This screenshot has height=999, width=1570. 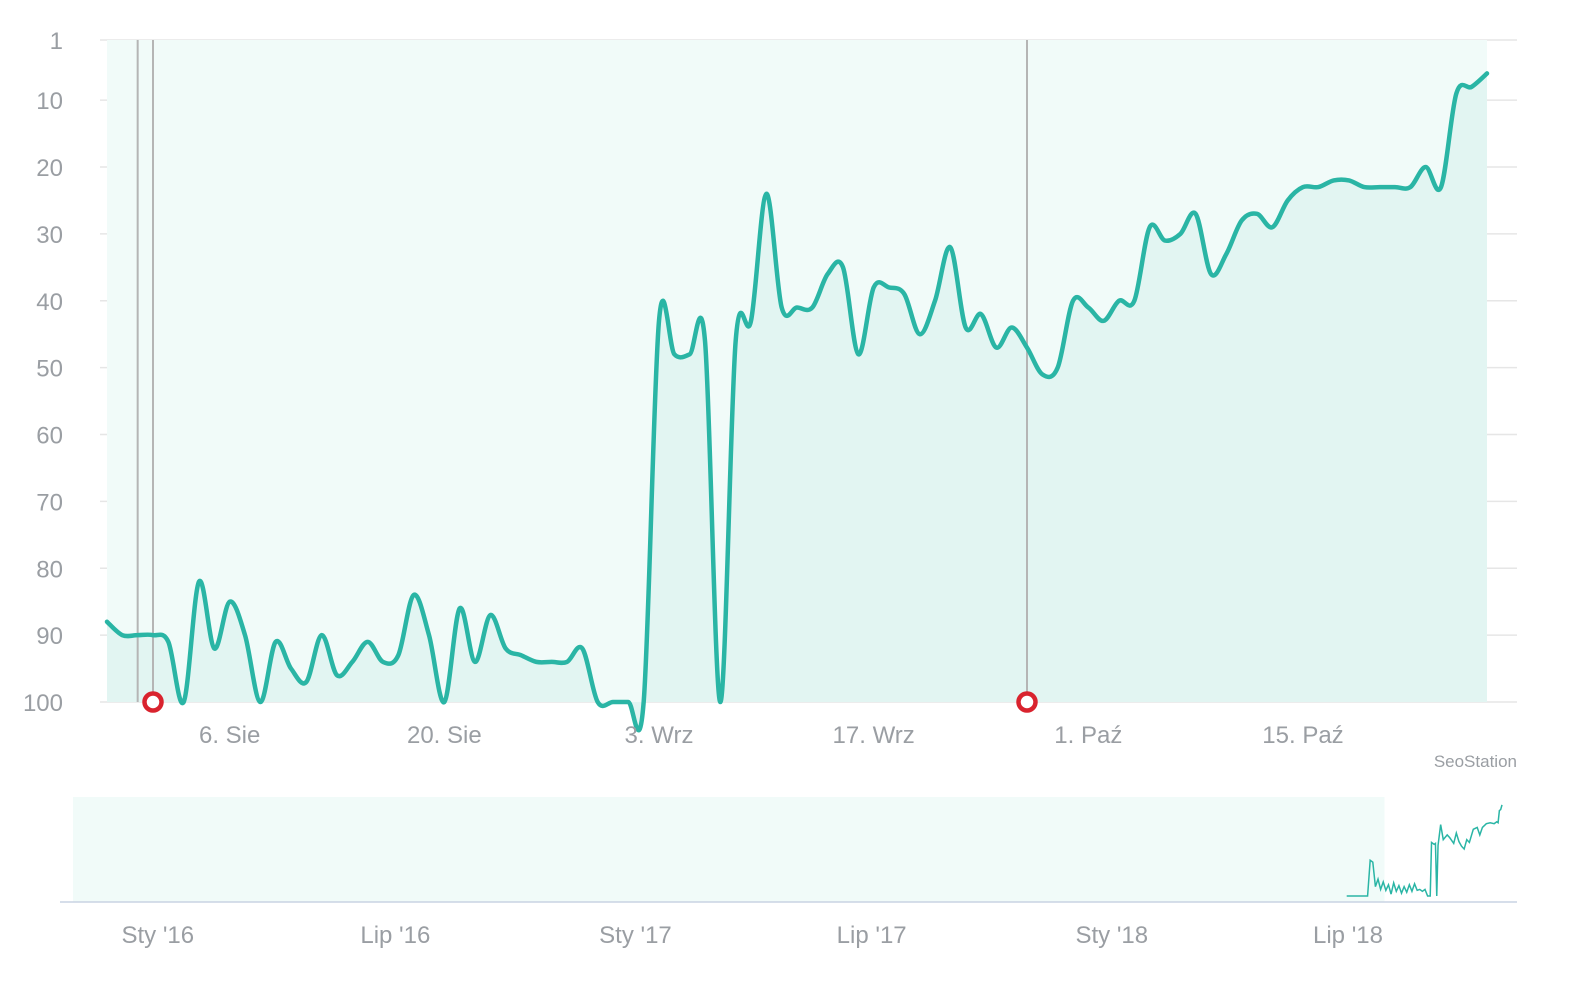 What do you see at coordinates (659, 735) in the screenshot?
I see `x-tick-label: 3. Wrz` at bounding box center [659, 735].